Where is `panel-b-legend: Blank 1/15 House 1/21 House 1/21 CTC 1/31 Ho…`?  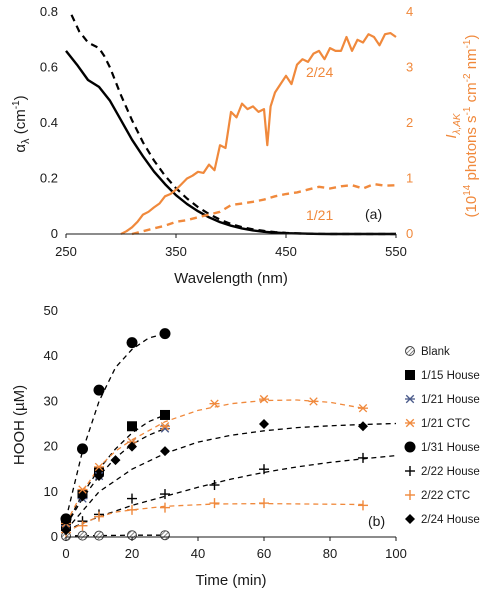
panel-b-legend: Blank 1/15 House 1/21 House 1/21 CTC 1/31 Ho… is located at coordinates (442, 436).